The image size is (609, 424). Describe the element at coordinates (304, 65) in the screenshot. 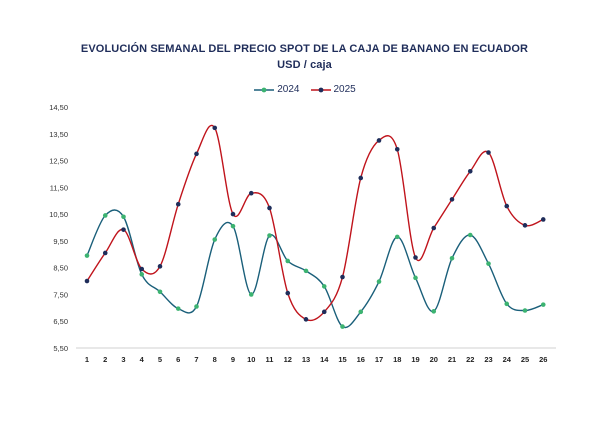

I see `chart-subtitle: USD / caja` at that location.